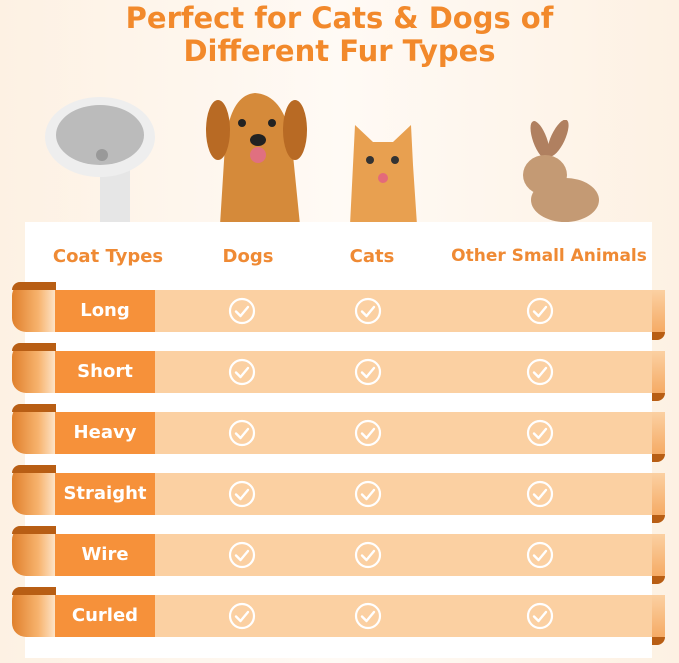  What do you see at coordinates (339, 372) in the screenshot?
I see `table-row: Short` at bounding box center [339, 372].